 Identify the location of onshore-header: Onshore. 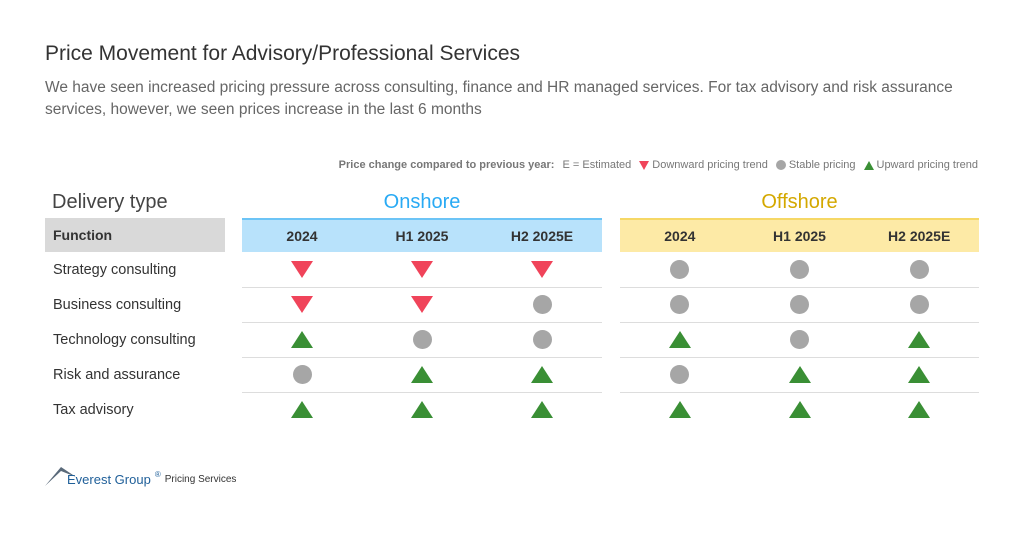
(422, 202).